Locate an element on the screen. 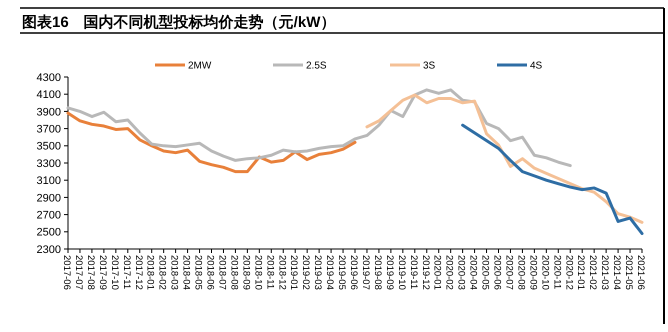 This screenshot has height=332, width=668. x-tick-label: 2020-09 is located at coordinates (532, 272).